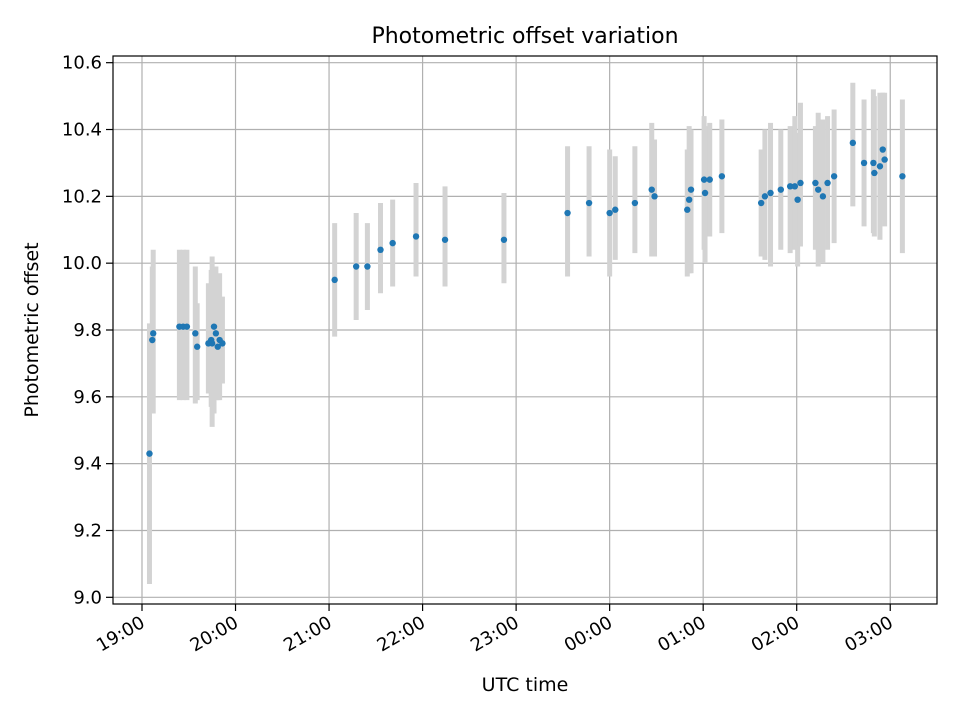 This screenshot has width=960, height=720. Describe the element at coordinates (82, 196) in the screenshot. I see `y-tick-label: 10.2` at that location.